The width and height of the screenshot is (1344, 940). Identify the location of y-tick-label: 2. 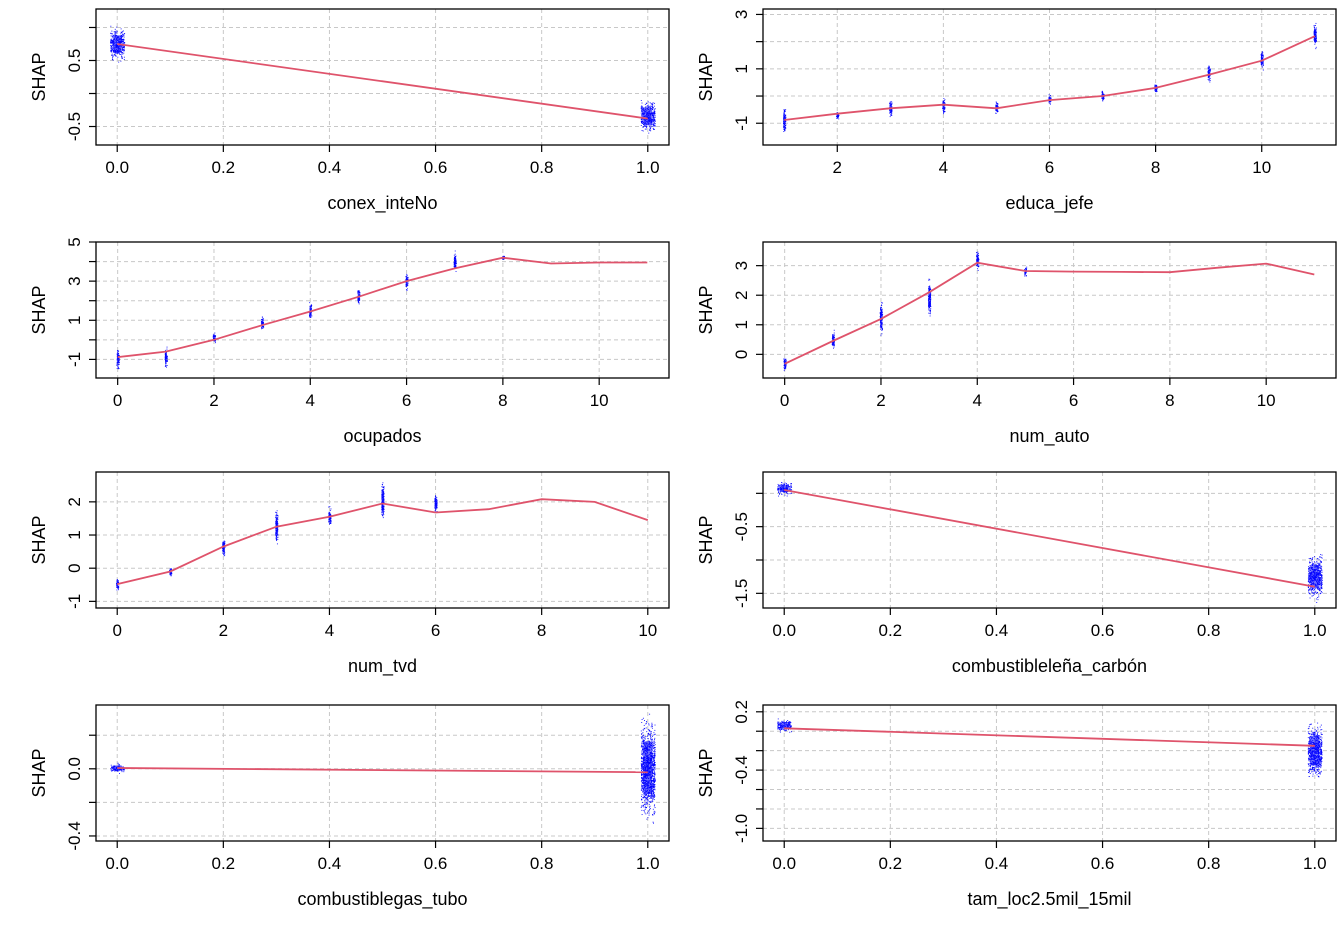
(74, 501).